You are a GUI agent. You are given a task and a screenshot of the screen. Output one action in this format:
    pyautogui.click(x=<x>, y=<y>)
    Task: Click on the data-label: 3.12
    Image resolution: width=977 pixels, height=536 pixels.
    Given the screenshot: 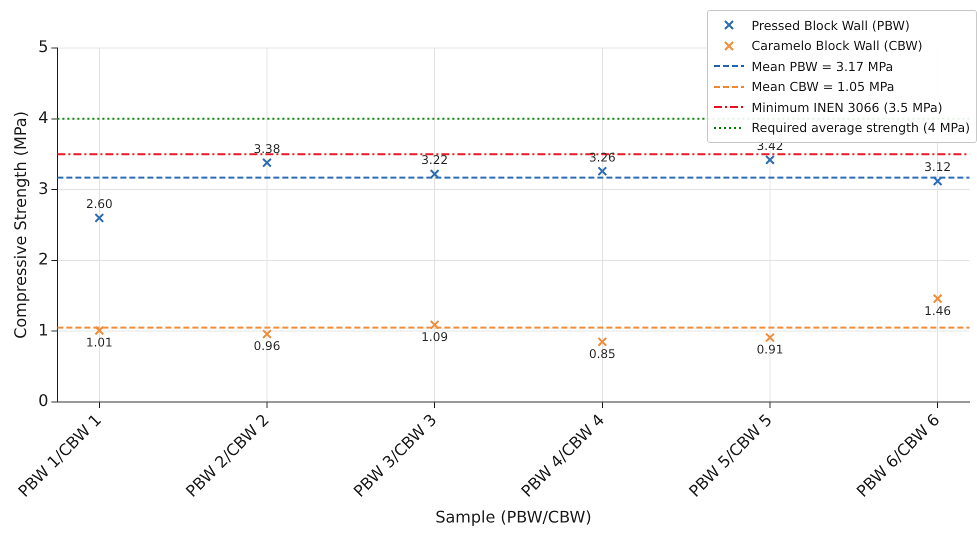 What is the action you would take?
    pyautogui.click(x=937, y=167)
    